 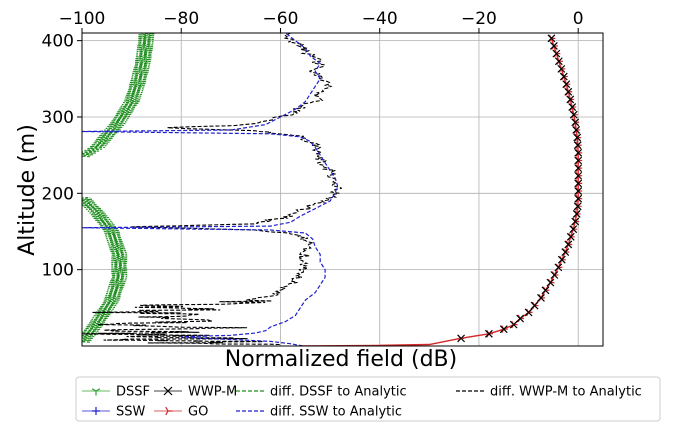 What do you see at coordinates (114, 412) in the screenshot?
I see `legend-item-ssw: SSW` at bounding box center [114, 412].